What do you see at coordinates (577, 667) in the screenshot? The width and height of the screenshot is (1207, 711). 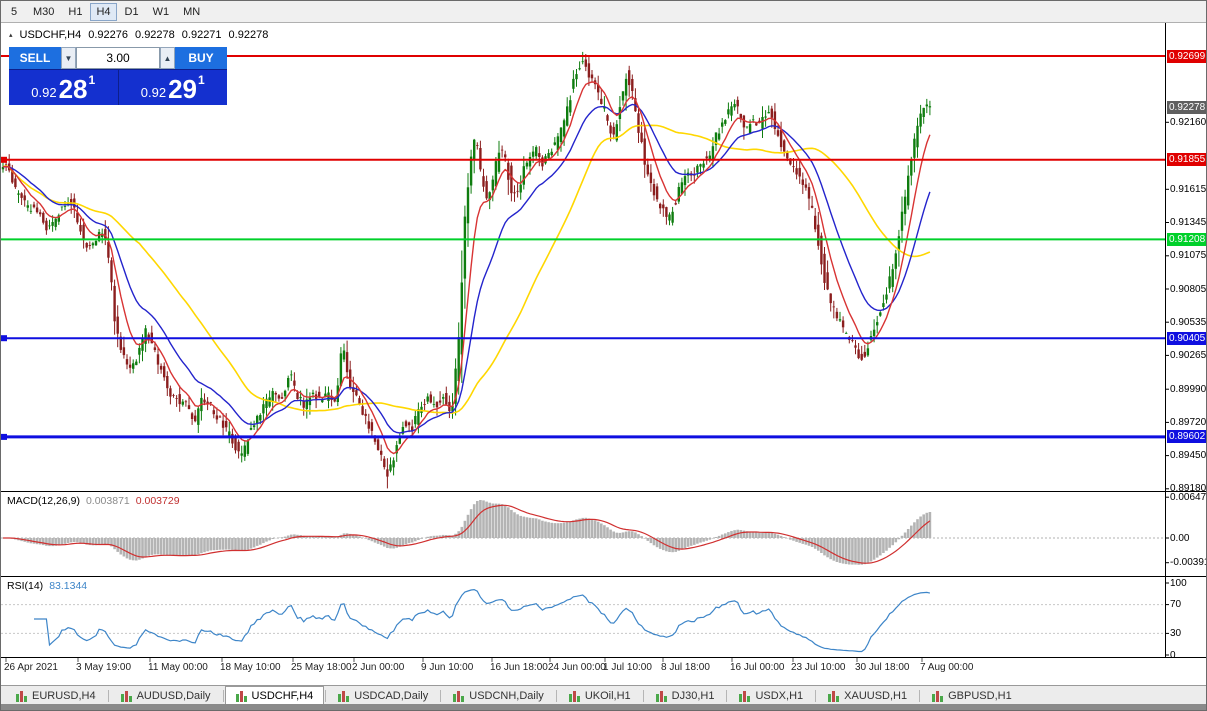 I see `time-axis-label: 24 Jun 00:00` at bounding box center [577, 667].